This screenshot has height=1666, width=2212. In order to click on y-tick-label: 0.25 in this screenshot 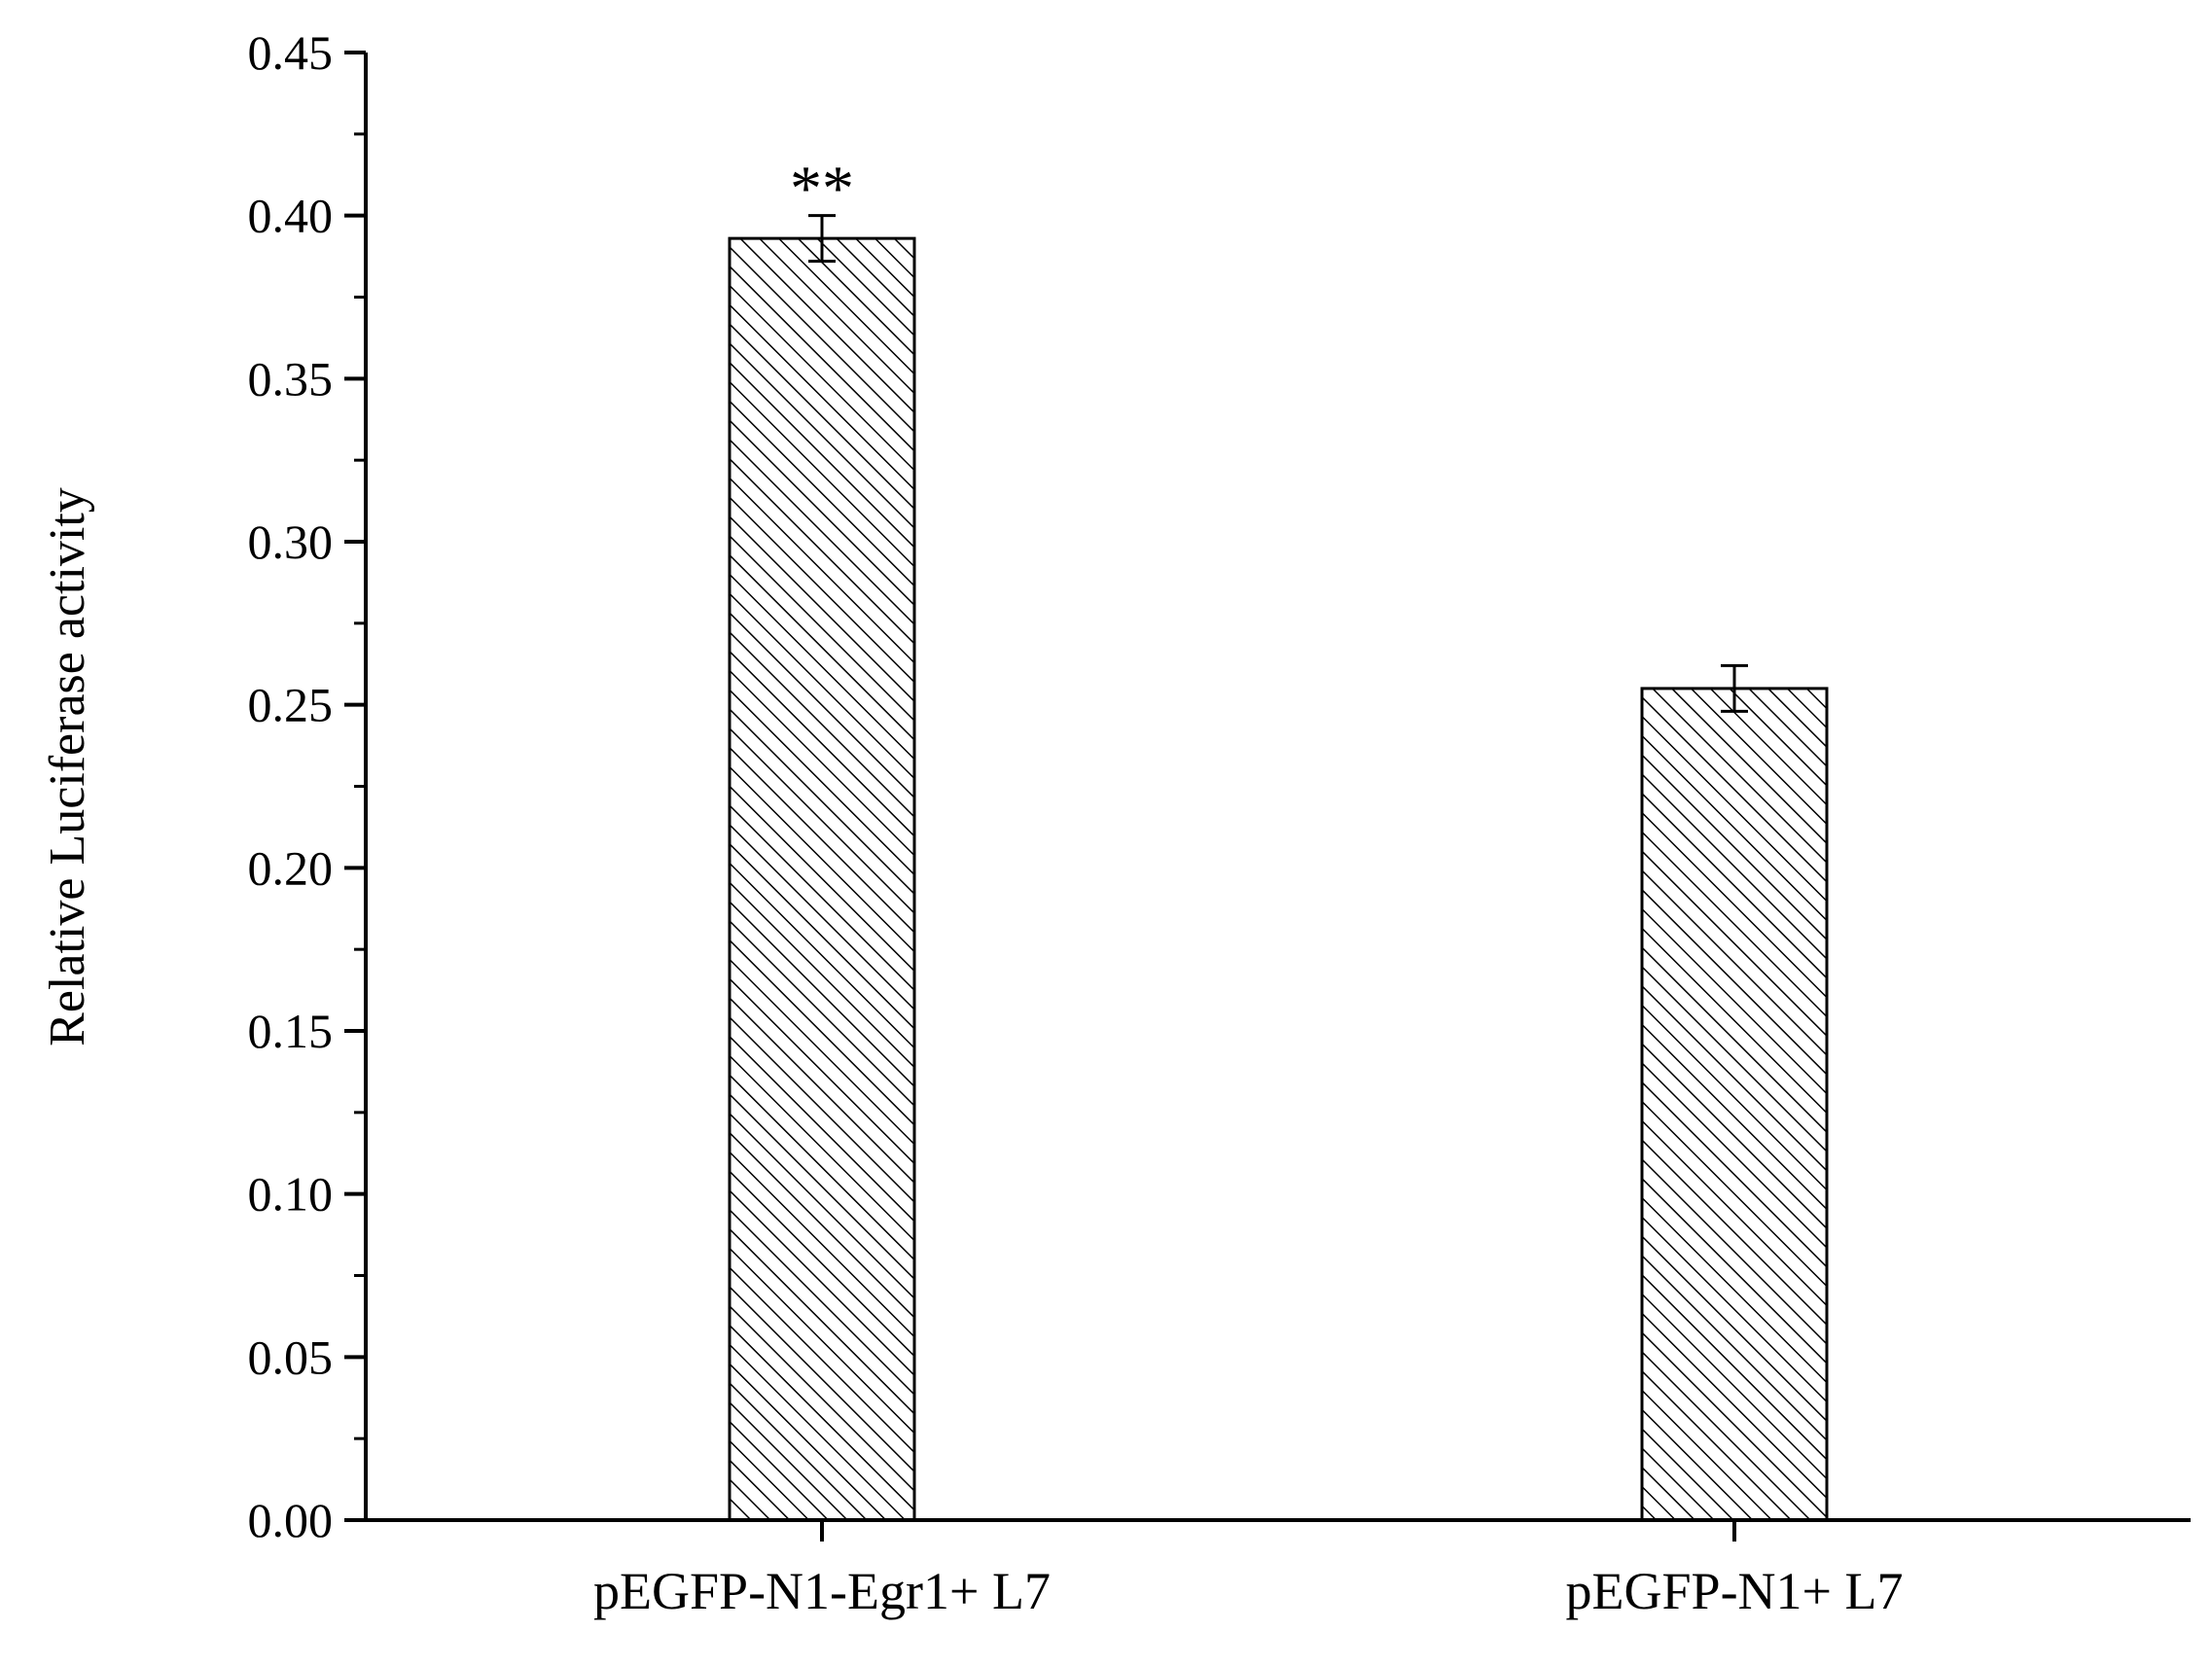, I will do `click(291, 705)`.